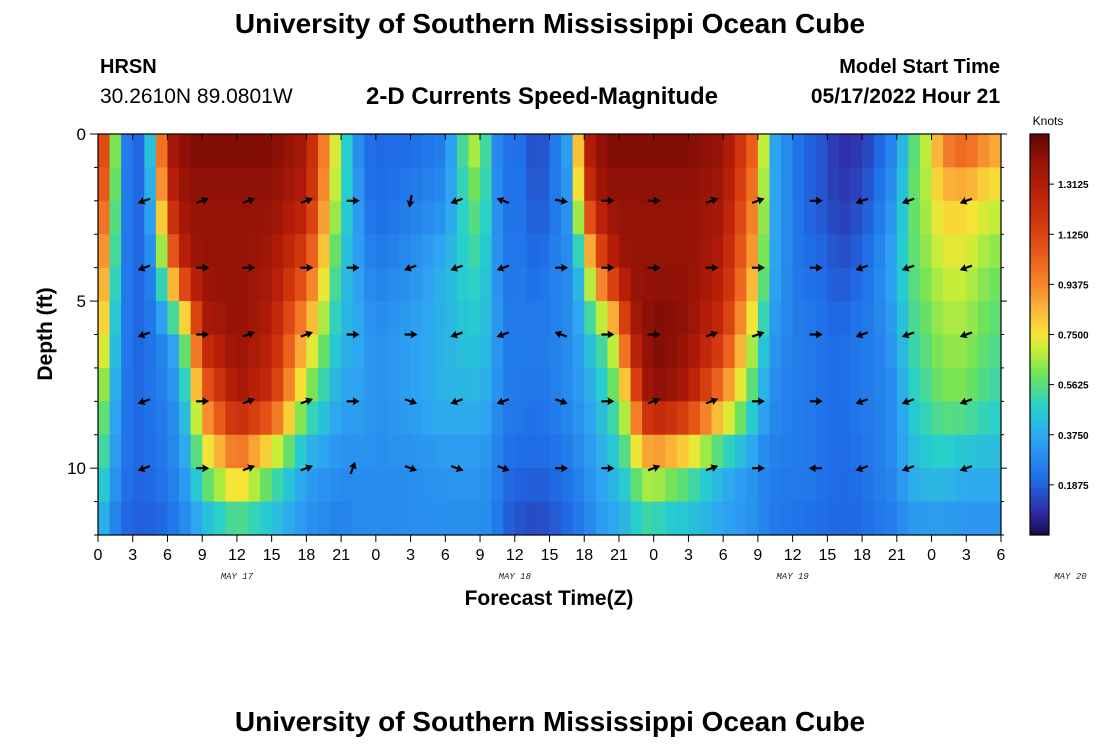  What do you see at coordinates (757, 555) in the screenshot?
I see `x-tick-label: 9` at bounding box center [757, 555].